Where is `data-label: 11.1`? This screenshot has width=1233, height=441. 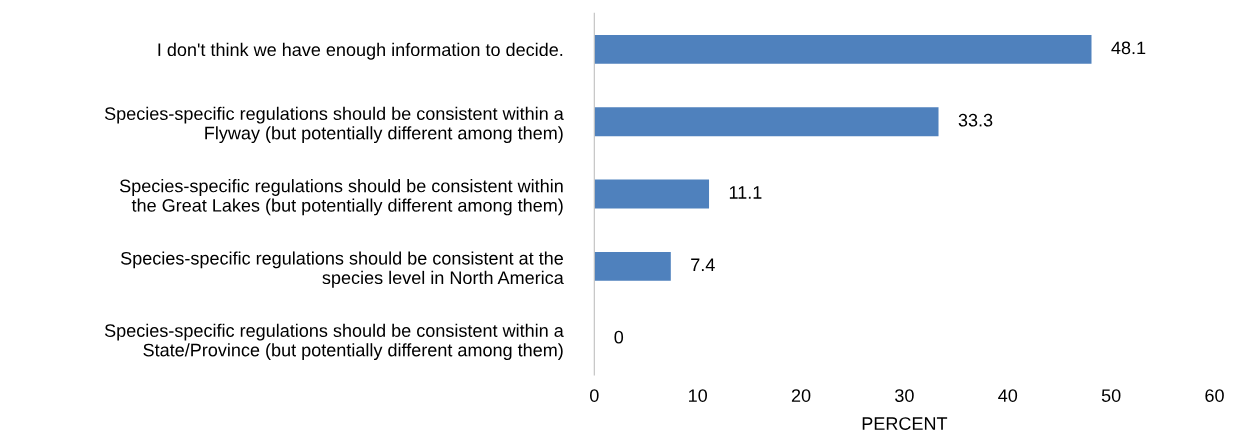
data-label: 11.1 is located at coordinates (745, 192).